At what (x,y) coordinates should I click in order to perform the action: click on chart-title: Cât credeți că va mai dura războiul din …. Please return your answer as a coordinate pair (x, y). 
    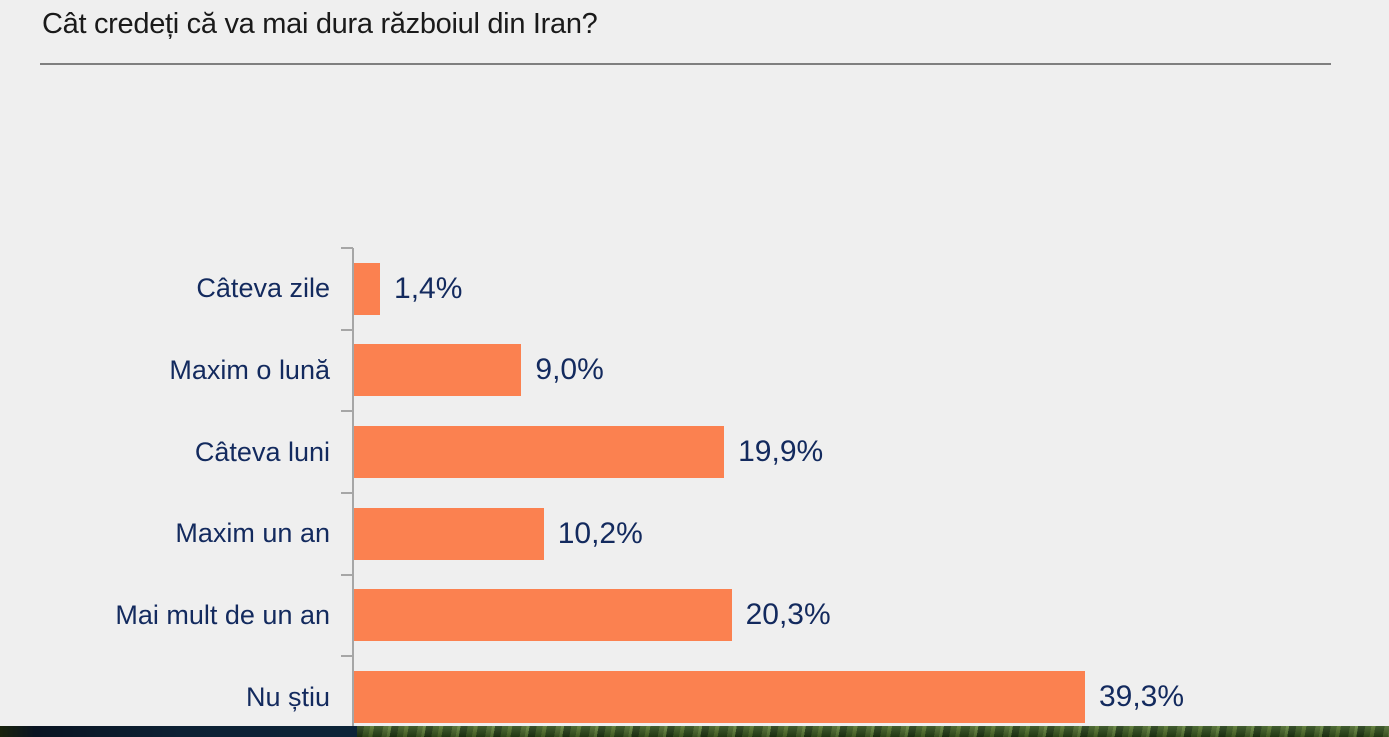
    Looking at the image, I should click on (320, 24).